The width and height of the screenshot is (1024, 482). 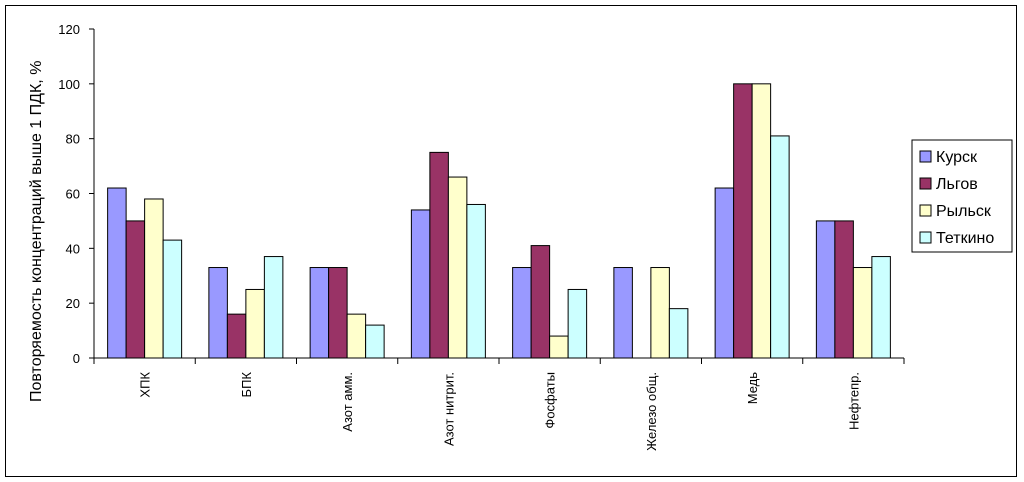 What do you see at coordinates (246, 385) in the screenshot?
I see `x-tick-label: БПК` at bounding box center [246, 385].